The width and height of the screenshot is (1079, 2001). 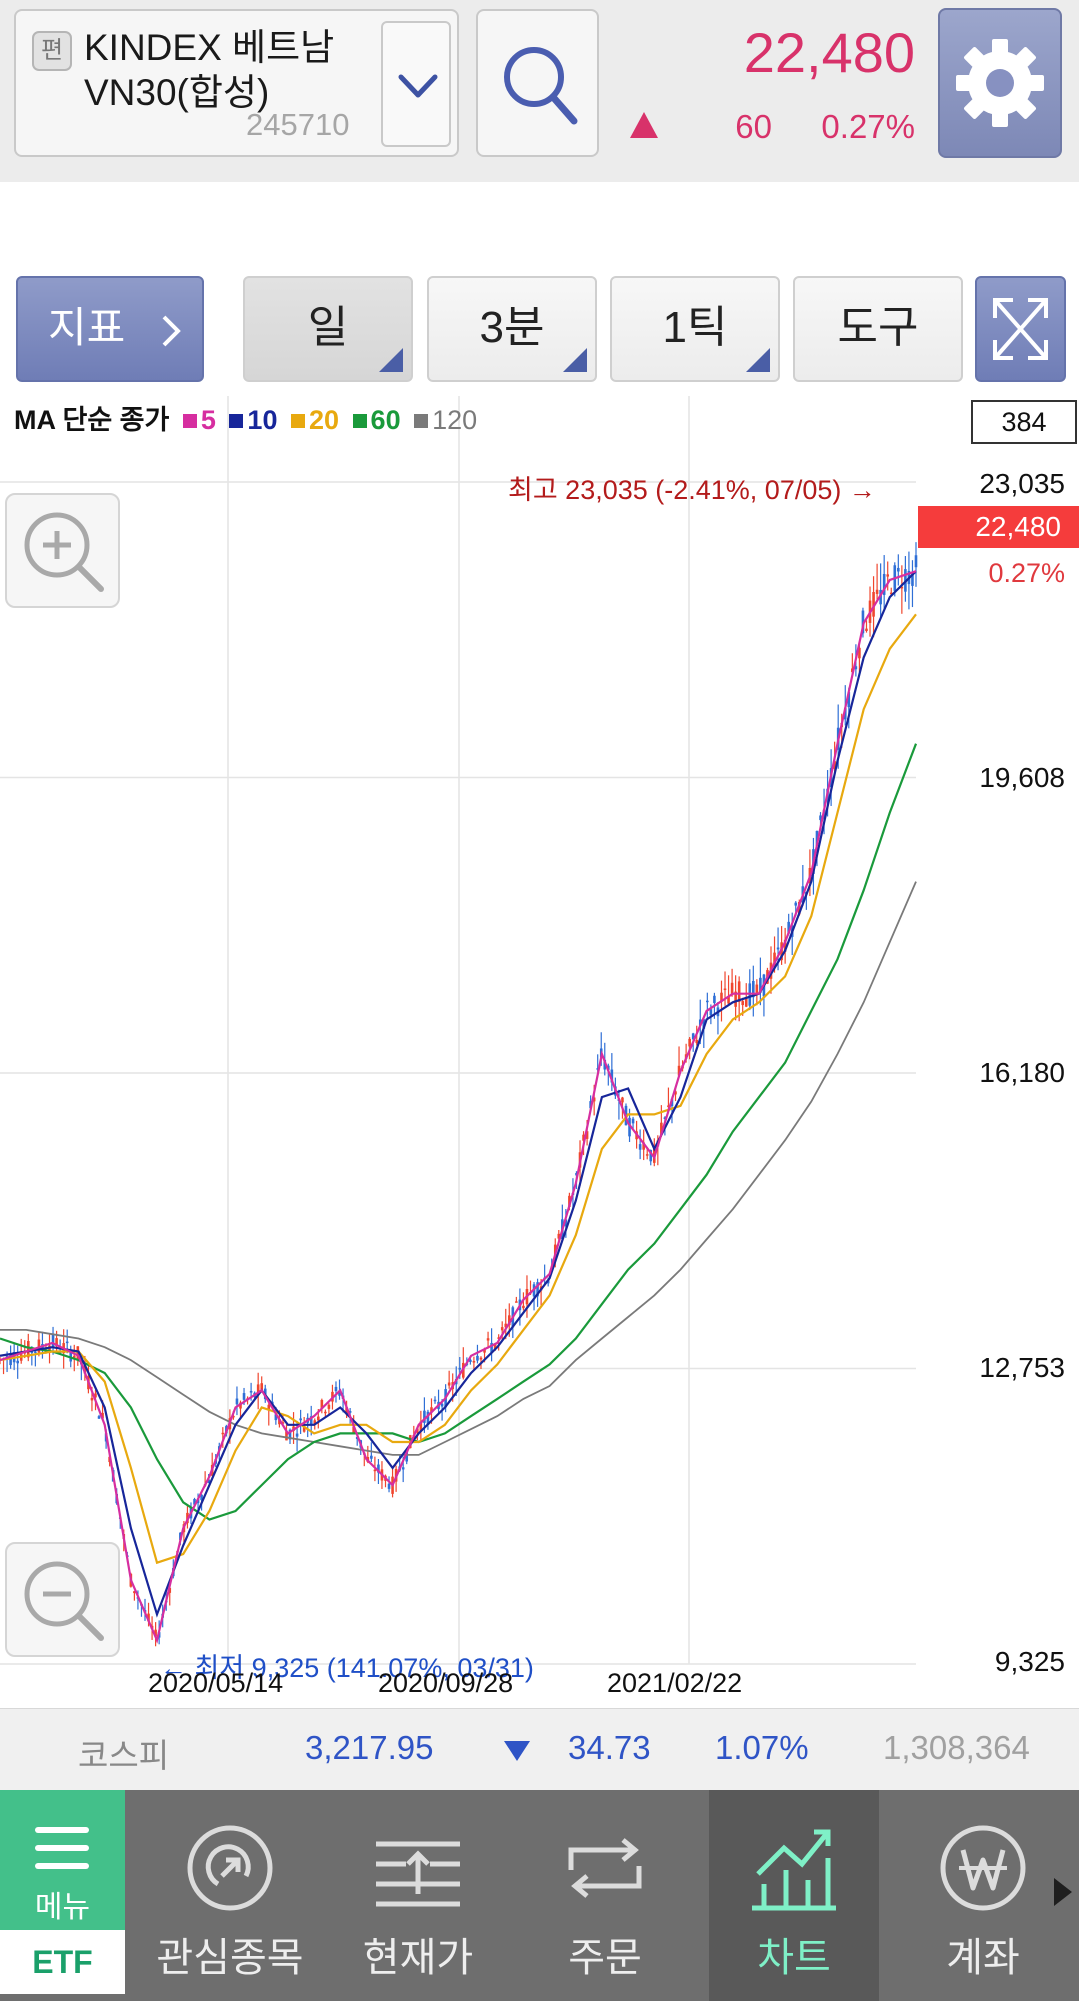 What do you see at coordinates (209, 70) in the screenshot?
I see `stock-name: KINDEX 베트남VN30(합성)` at bounding box center [209, 70].